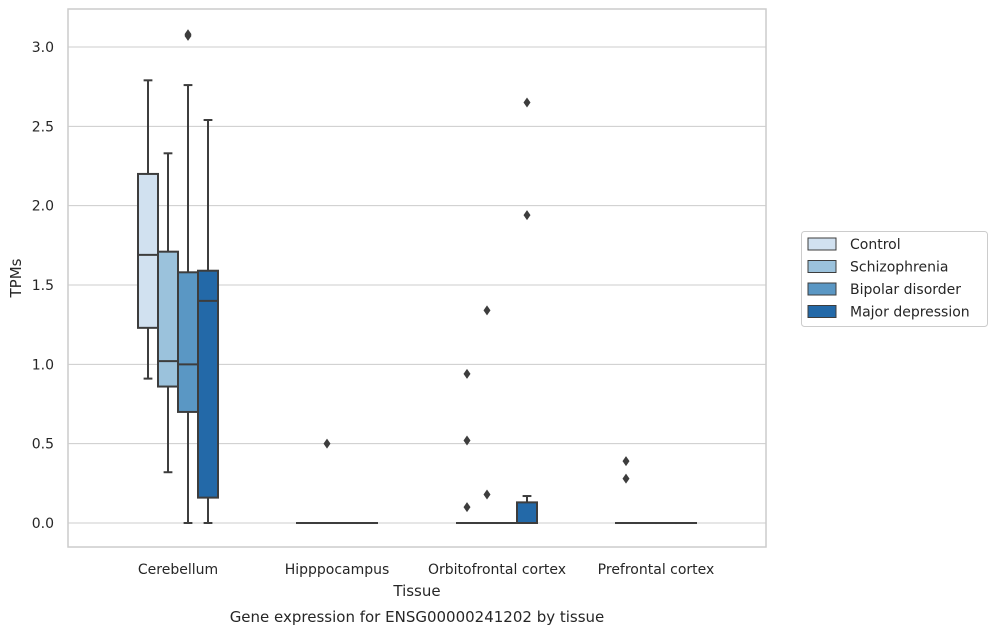  I want to click on x-axis-label: Tissue, so click(416, 591).